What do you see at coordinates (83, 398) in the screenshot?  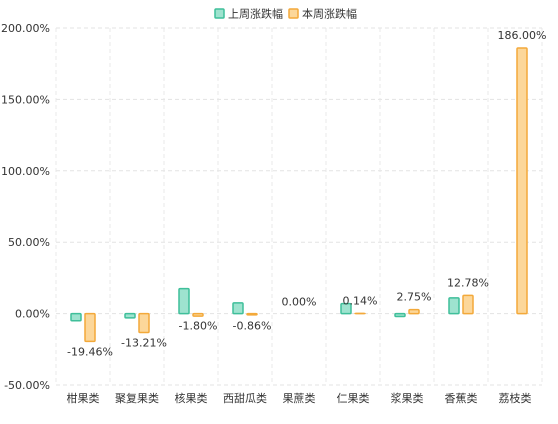 I see `x-tick-label: 柑果类` at bounding box center [83, 398].